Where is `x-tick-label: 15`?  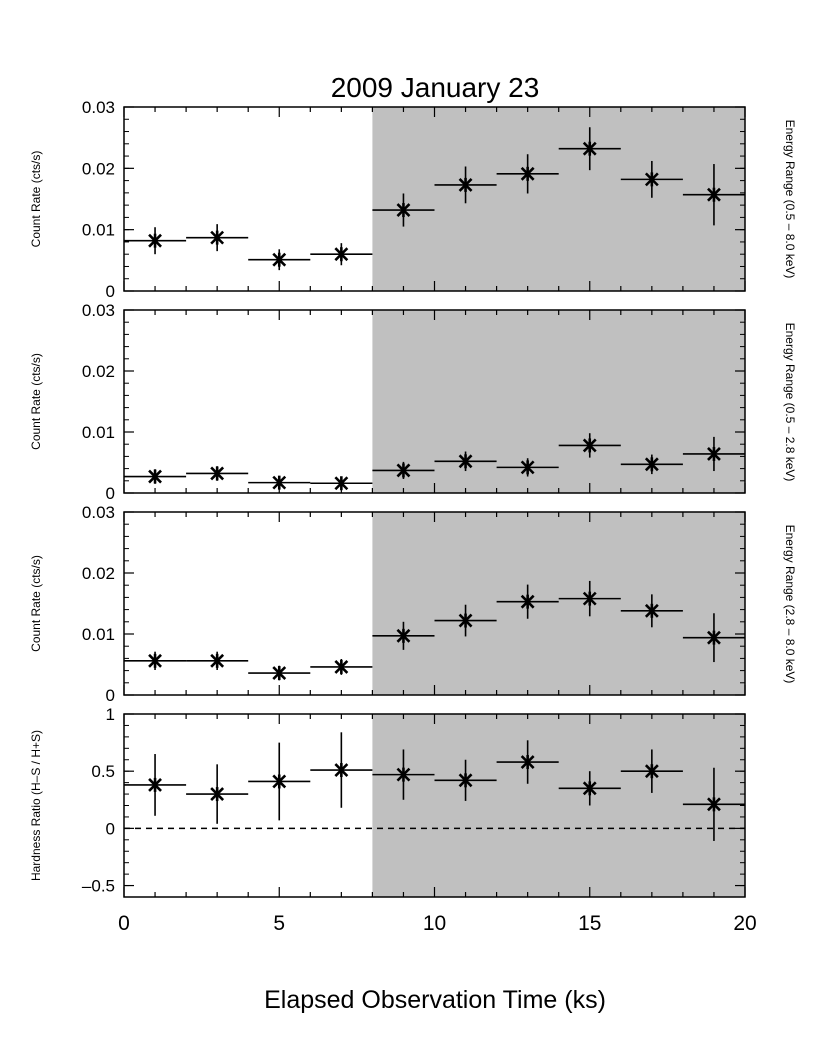 x-tick-label: 15 is located at coordinates (589, 923).